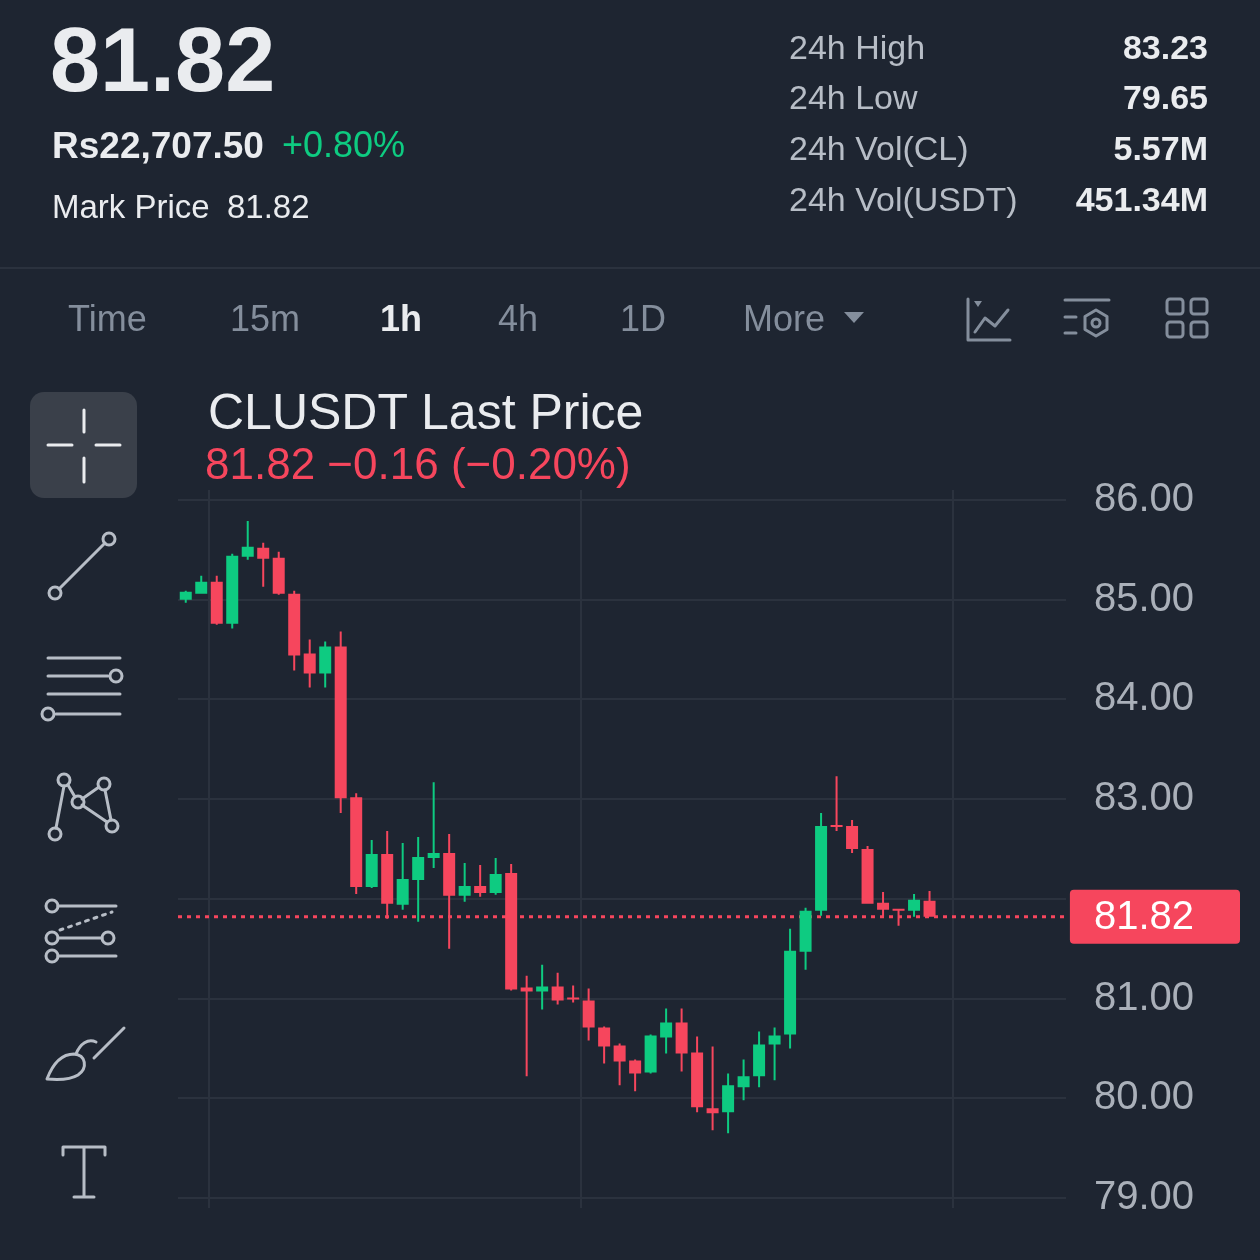 This screenshot has height=1260, width=1260. What do you see at coordinates (857, 47) in the screenshot?
I see `text: 24h High` at bounding box center [857, 47].